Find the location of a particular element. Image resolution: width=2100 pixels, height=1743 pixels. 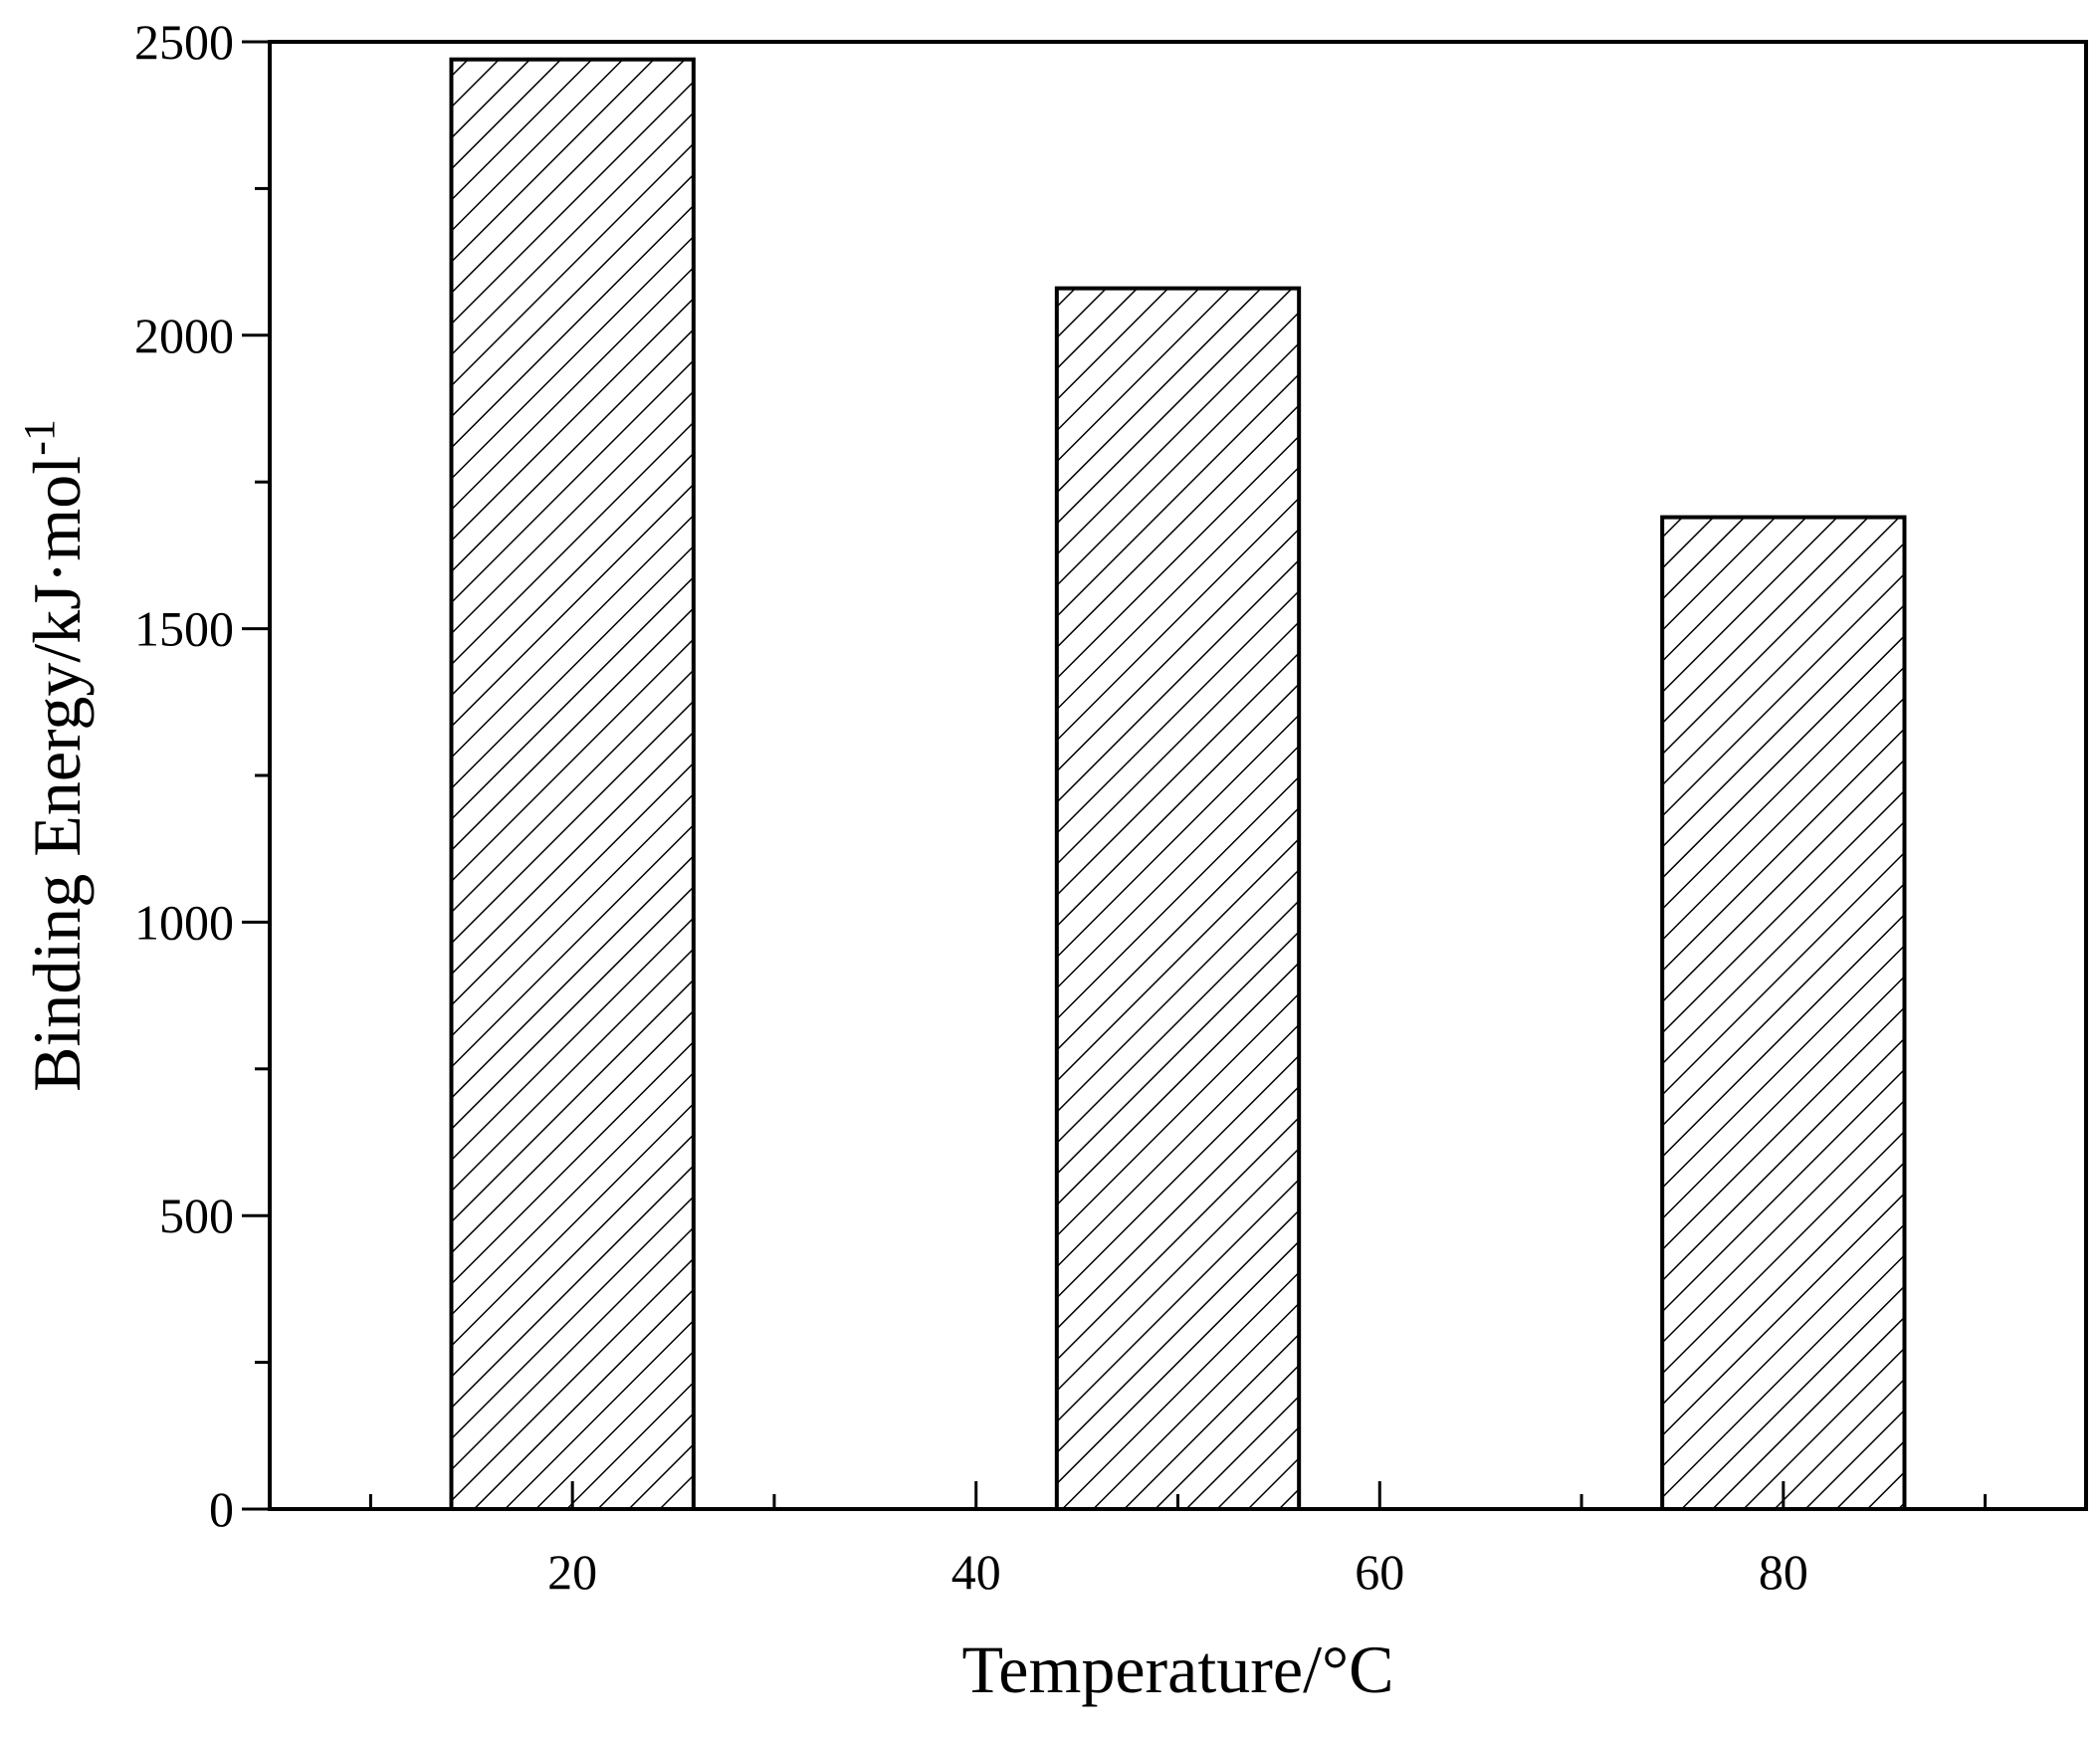

y-tick-label: 2000 is located at coordinates (184, 335).